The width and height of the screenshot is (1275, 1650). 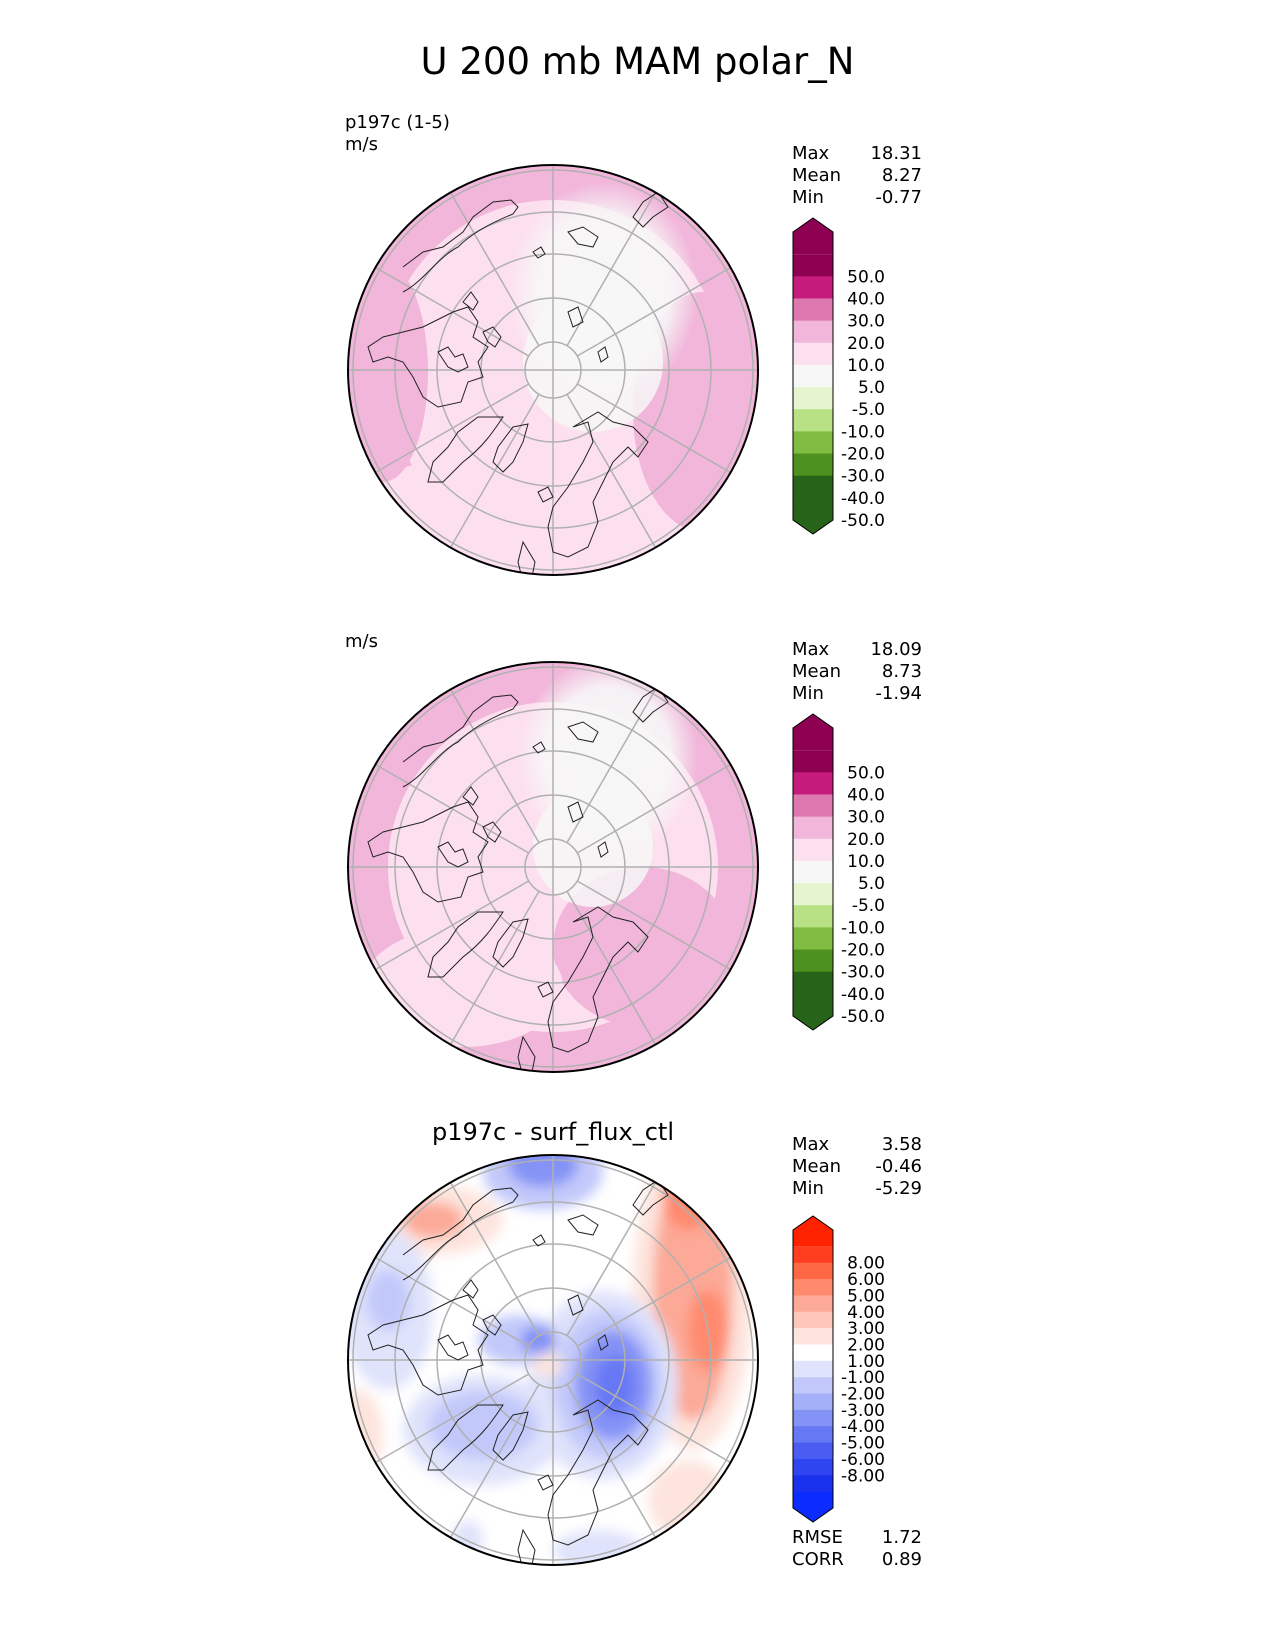 What do you see at coordinates (866, 773) in the screenshot?
I see `colorbar-tick-label: 50.0` at bounding box center [866, 773].